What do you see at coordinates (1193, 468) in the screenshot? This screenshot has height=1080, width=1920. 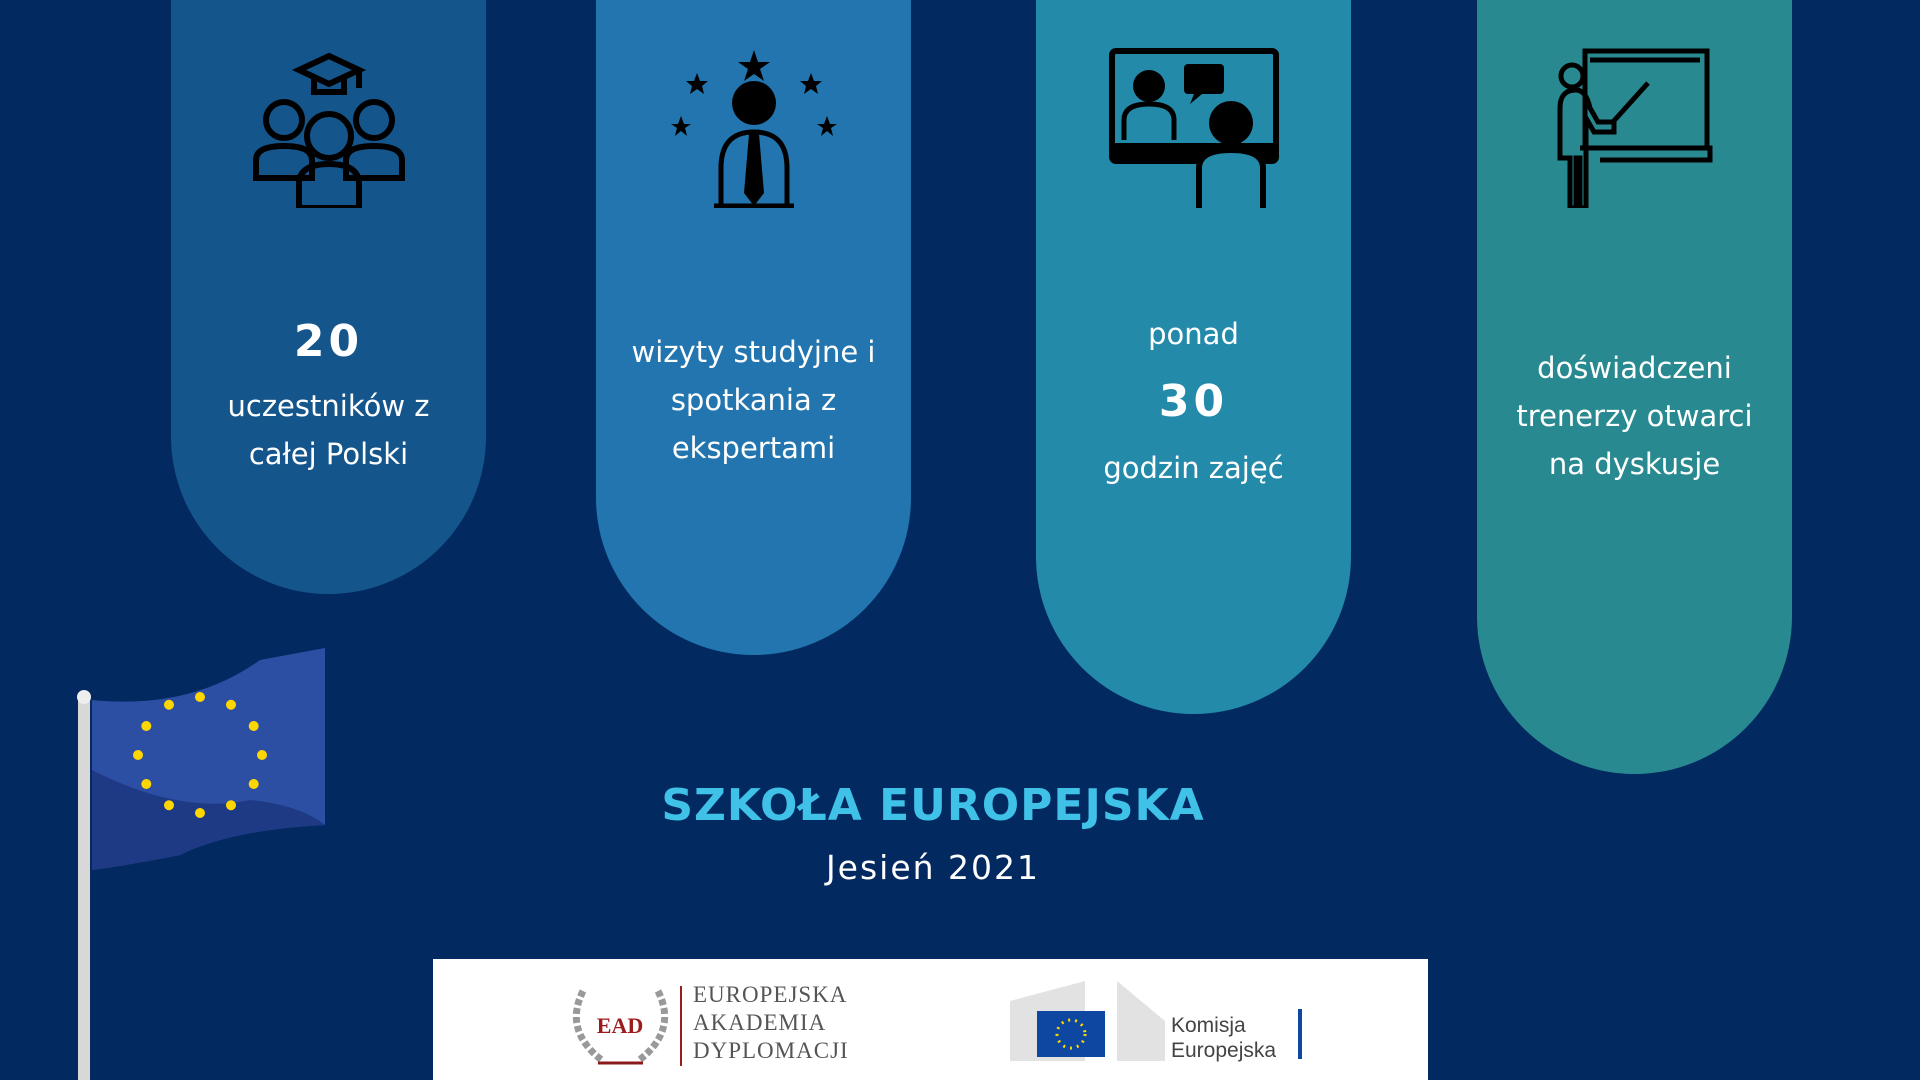 I see `hours-line-1: godzin zajęć` at bounding box center [1193, 468].